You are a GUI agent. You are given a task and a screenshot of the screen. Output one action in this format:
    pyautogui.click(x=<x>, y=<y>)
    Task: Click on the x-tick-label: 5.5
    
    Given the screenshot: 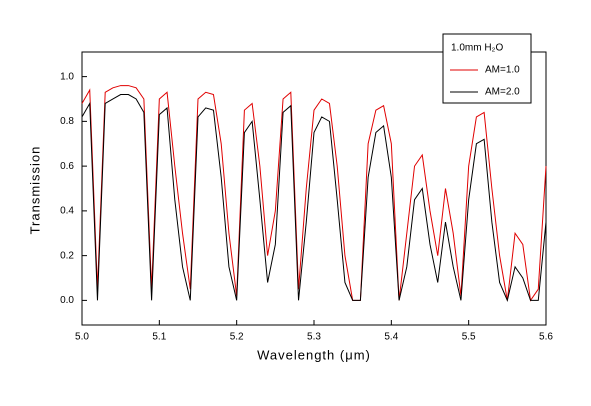 What is the action you would take?
    pyautogui.click(x=469, y=337)
    